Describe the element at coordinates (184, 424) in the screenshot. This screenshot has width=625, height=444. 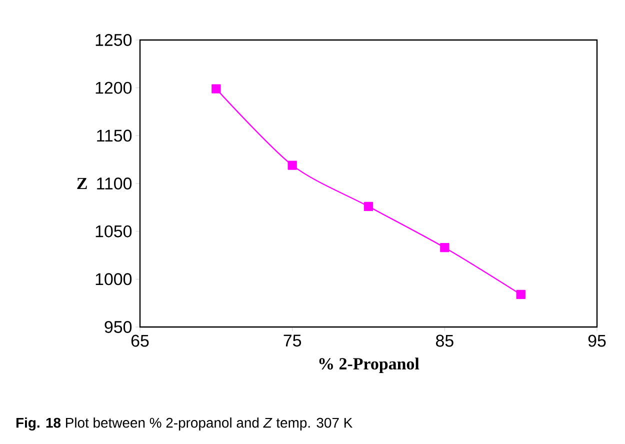
I see `text: Fig. 18 Plot between % 2-propanol and Z temp. 307 K` at that location.